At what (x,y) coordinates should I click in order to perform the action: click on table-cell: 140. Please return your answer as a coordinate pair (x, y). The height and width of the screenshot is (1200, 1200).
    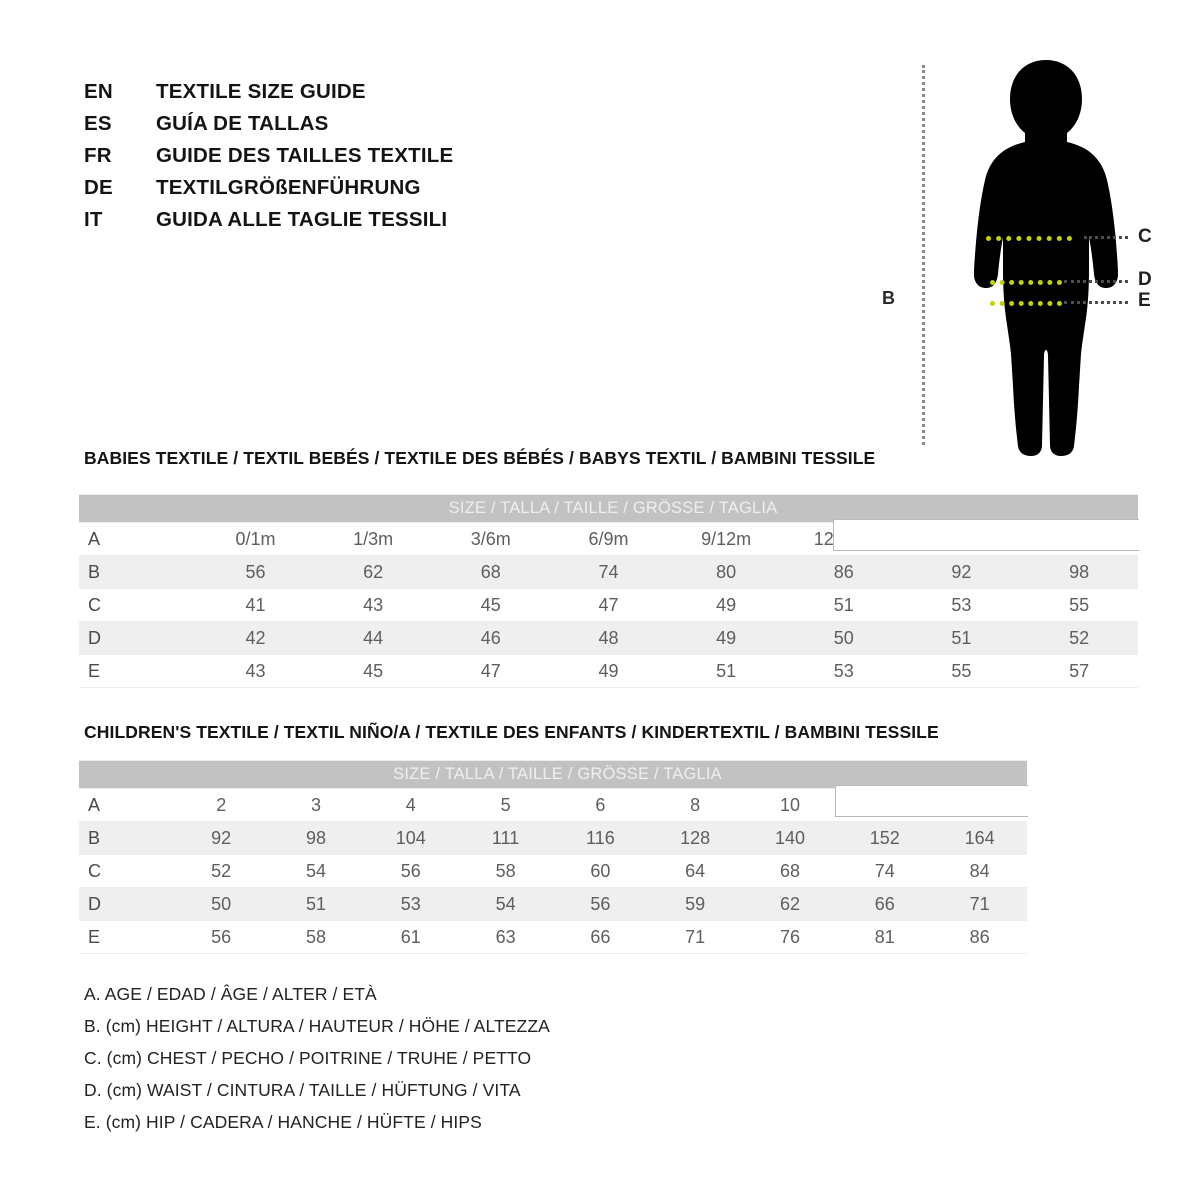
    Looking at the image, I should click on (790, 838).